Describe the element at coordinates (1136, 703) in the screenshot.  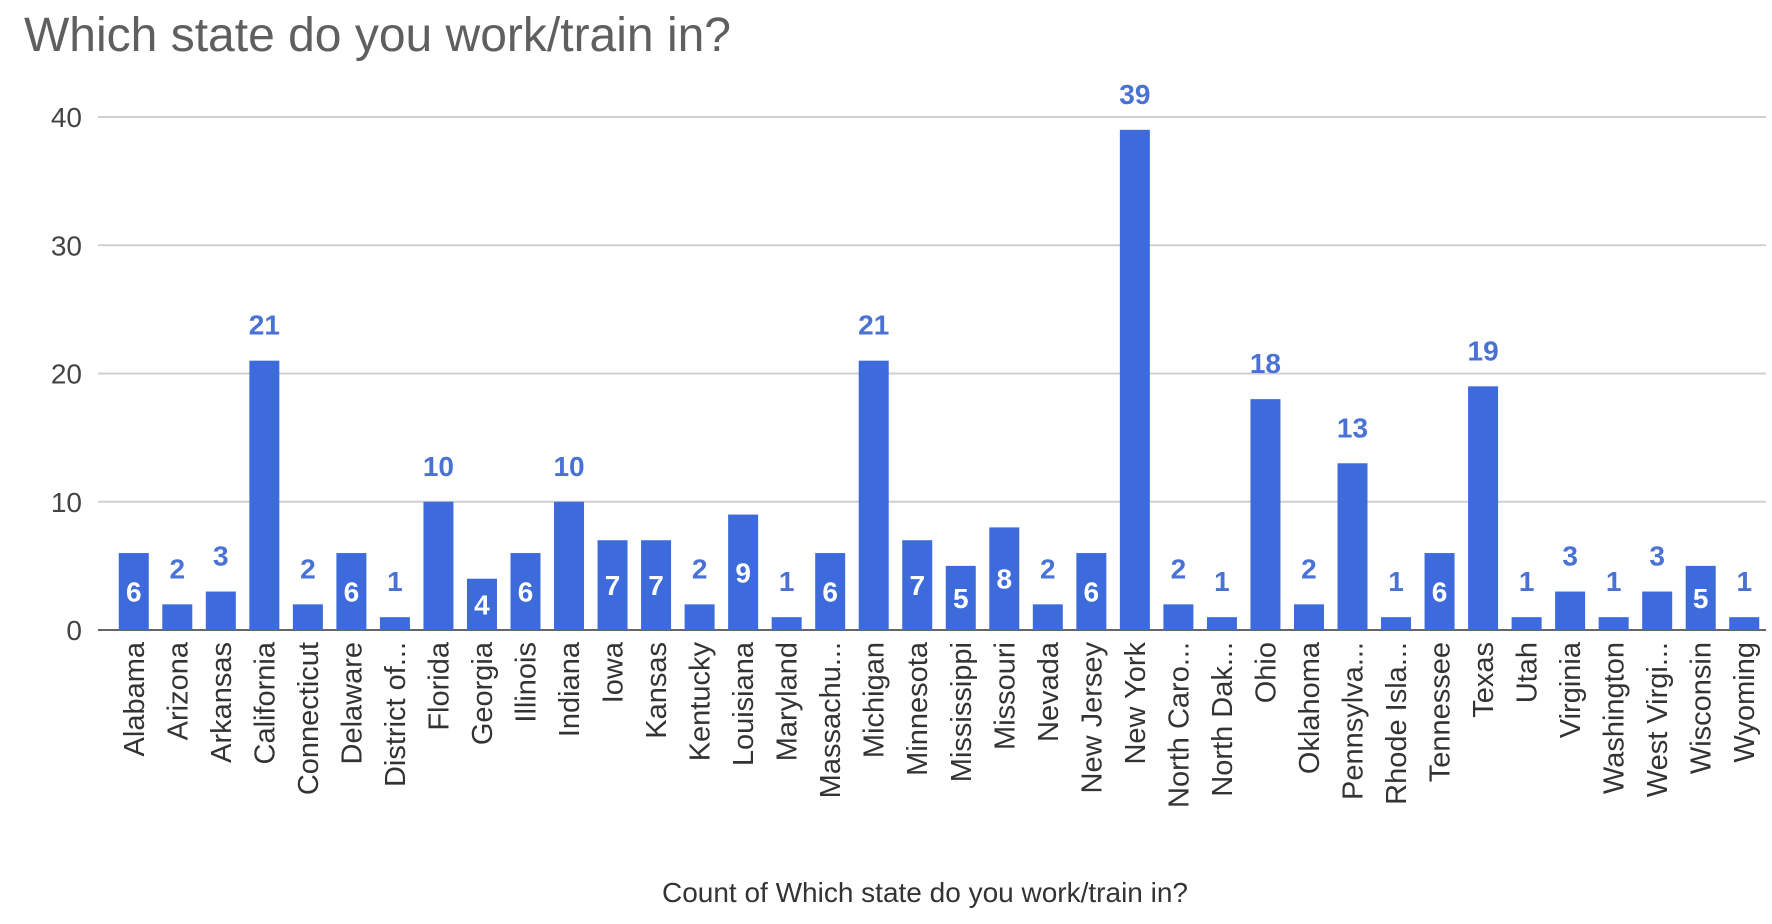
I see `category-label: New York` at that location.